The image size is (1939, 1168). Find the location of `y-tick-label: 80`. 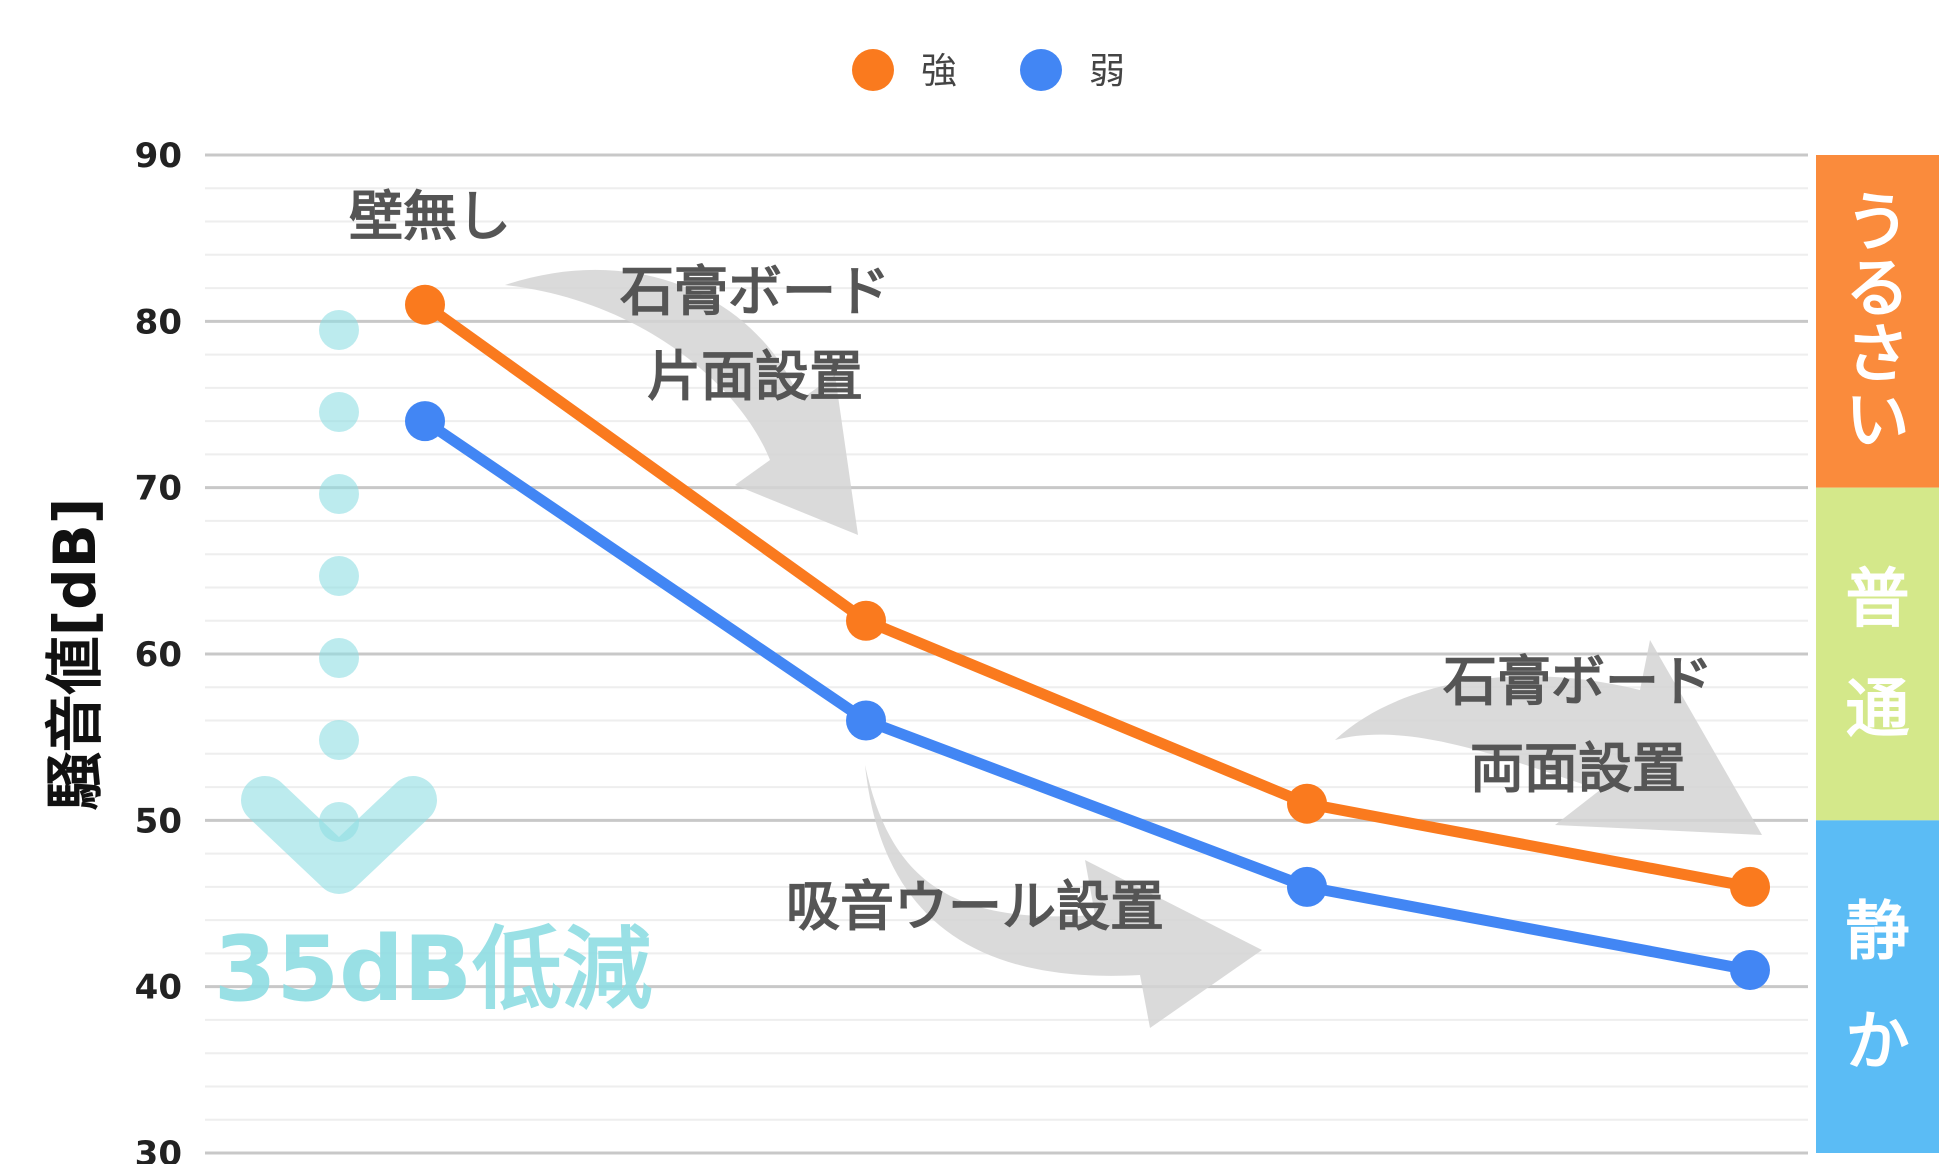

y-tick-label: 80 is located at coordinates (158, 322).